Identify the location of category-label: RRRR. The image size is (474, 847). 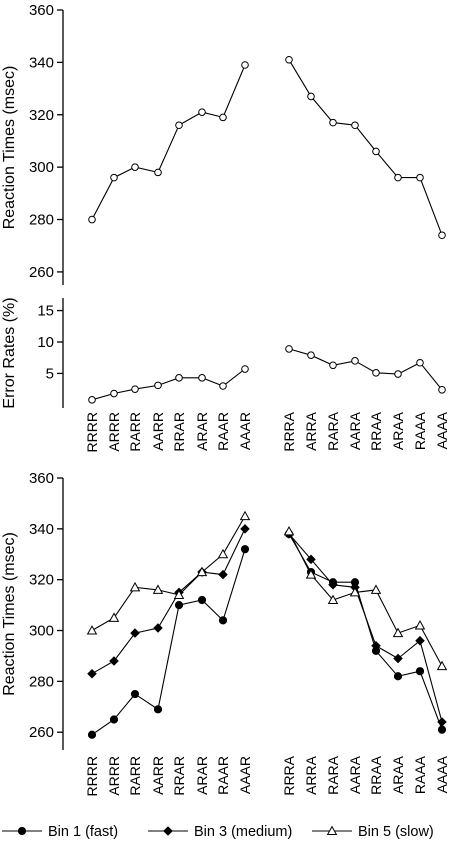
(92, 776).